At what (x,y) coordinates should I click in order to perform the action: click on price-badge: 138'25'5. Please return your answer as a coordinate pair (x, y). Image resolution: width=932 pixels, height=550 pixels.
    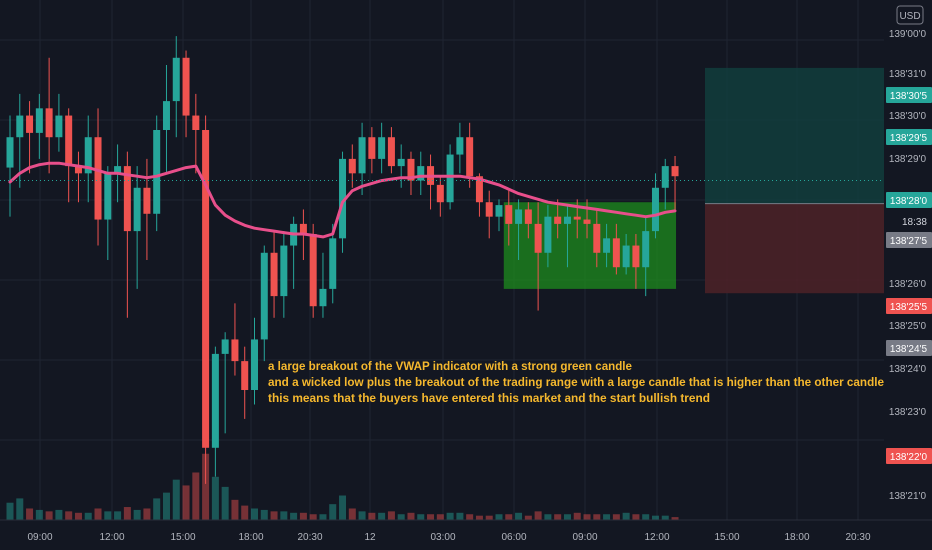
    Looking at the image, I should click on (909, 306).